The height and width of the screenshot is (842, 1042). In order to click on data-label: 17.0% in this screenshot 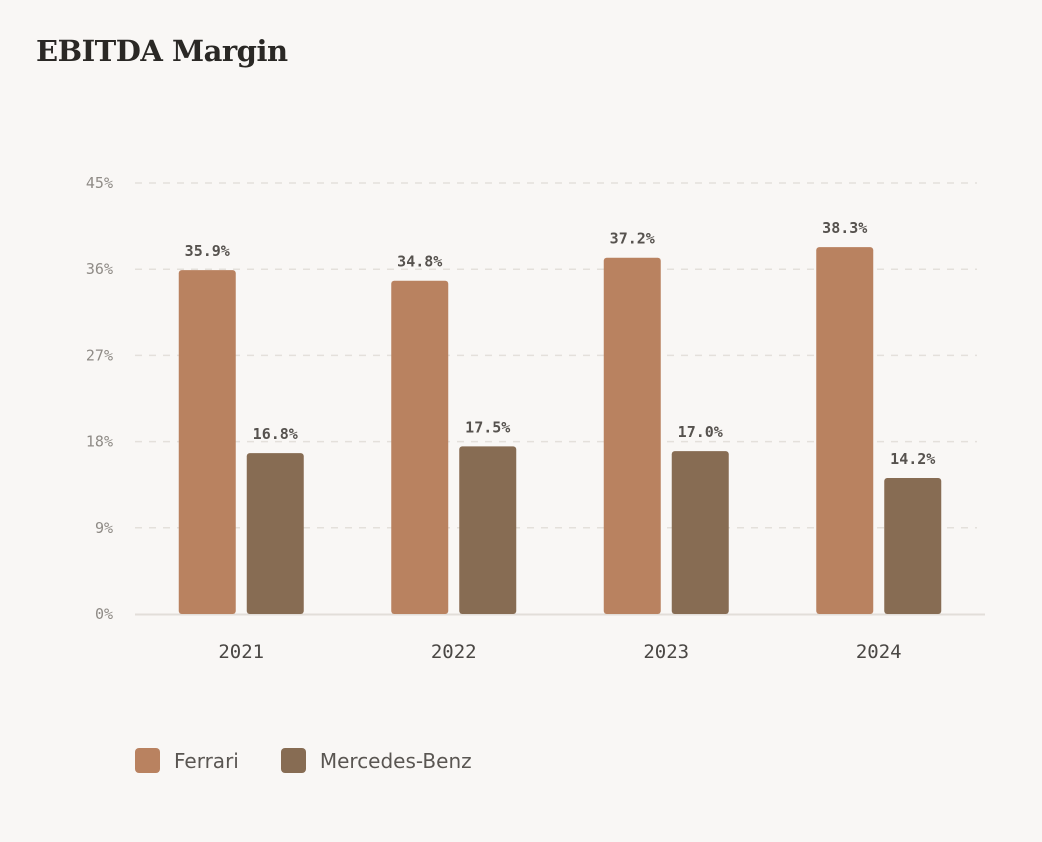, I will do `click(700, 432)`.